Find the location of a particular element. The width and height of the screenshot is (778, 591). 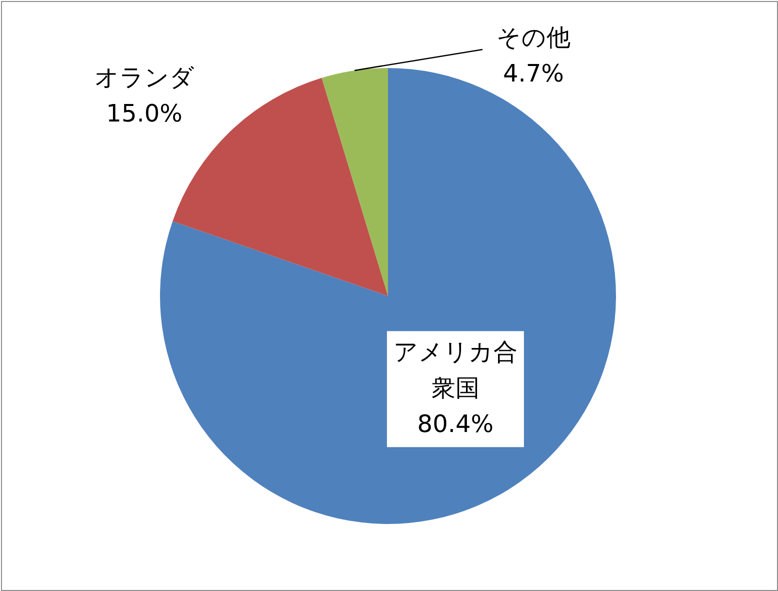

slice-label: その他 is located at coordinates (533, 37).